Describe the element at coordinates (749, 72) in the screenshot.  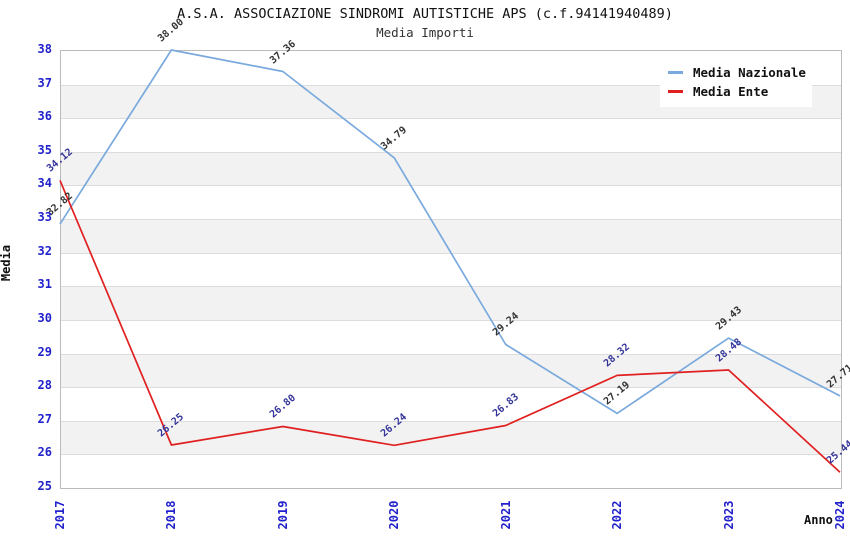
I see `legend-label-media-nazionale: Media Nazionale` at that location.